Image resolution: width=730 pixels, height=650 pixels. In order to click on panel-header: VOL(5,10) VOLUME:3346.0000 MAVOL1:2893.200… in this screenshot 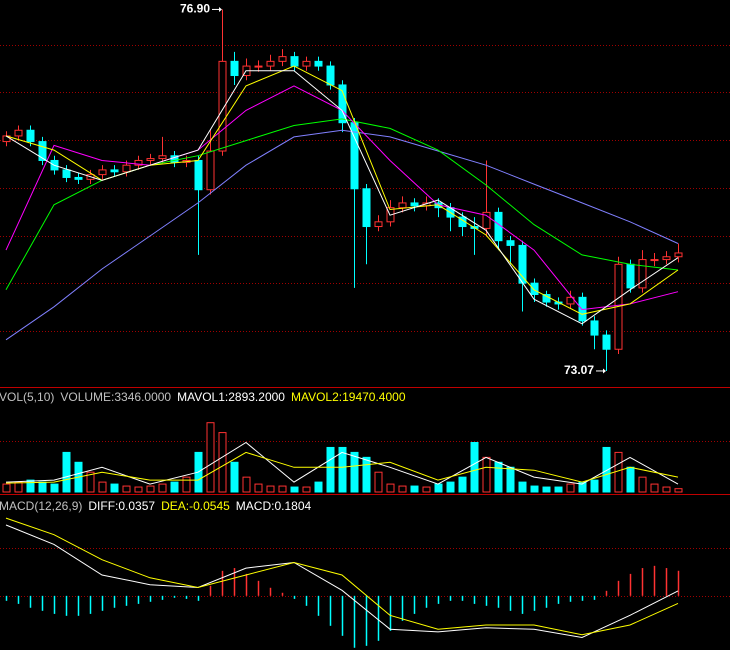, I will do `click(203, 397)`.